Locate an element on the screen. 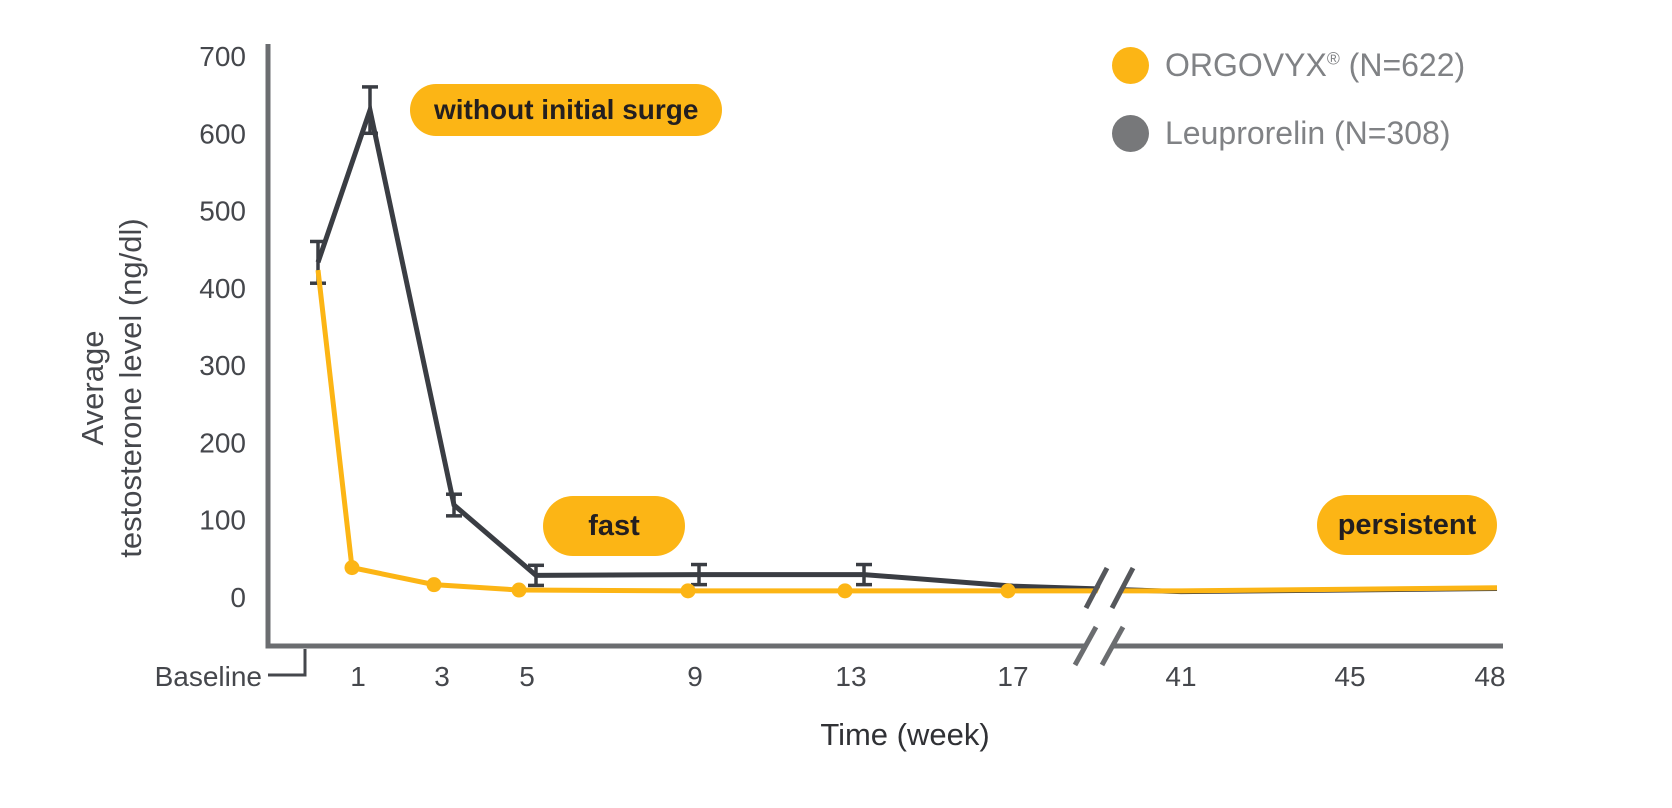 The height and width of the screenshot is (808, 1672). y-tick-label-100: 100 is located at coordinates (222, 520).